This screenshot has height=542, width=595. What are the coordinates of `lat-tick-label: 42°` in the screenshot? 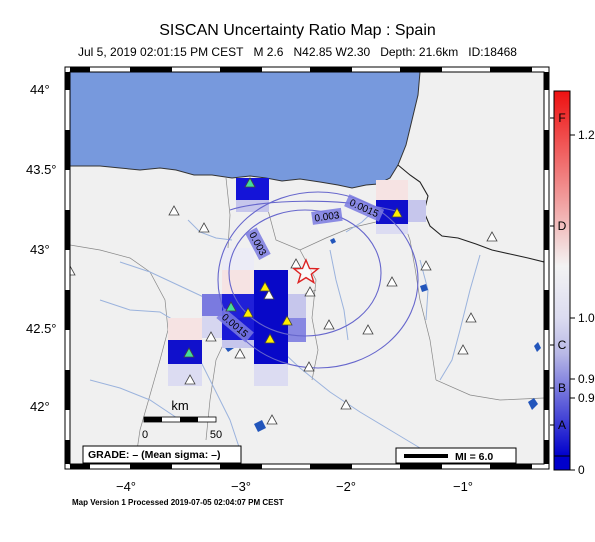 It's located at (40, 406).